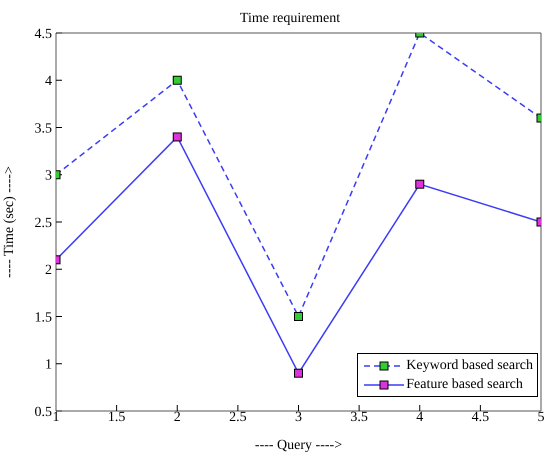 The height and width of the screenshot is (455, 550). Describe the element at coordinates (48, 270) in the screenshot. I see `y-tick-label: 2` at that location.